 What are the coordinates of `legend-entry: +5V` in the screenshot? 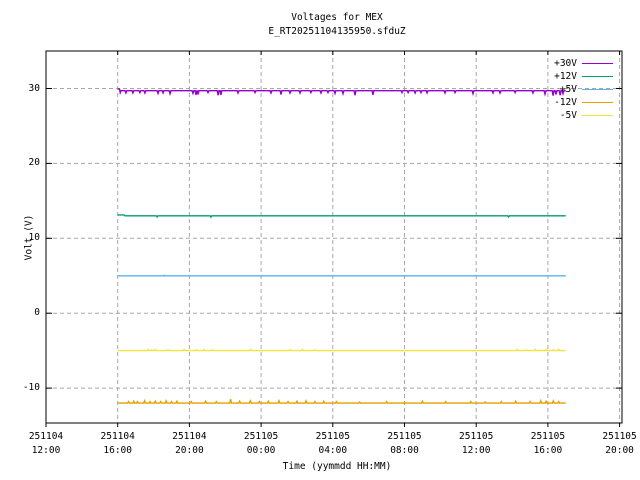 It's located at (320, 89).